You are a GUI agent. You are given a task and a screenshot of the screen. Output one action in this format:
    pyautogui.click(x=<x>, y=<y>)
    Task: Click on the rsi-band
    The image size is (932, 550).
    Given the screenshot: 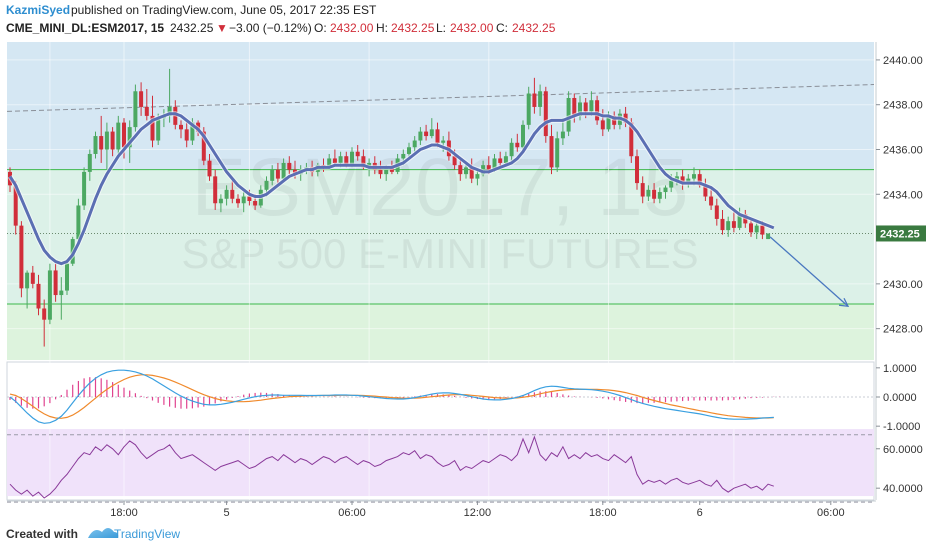 What is the action you would take?
    pyautogui.click(x=440, y=463)
    